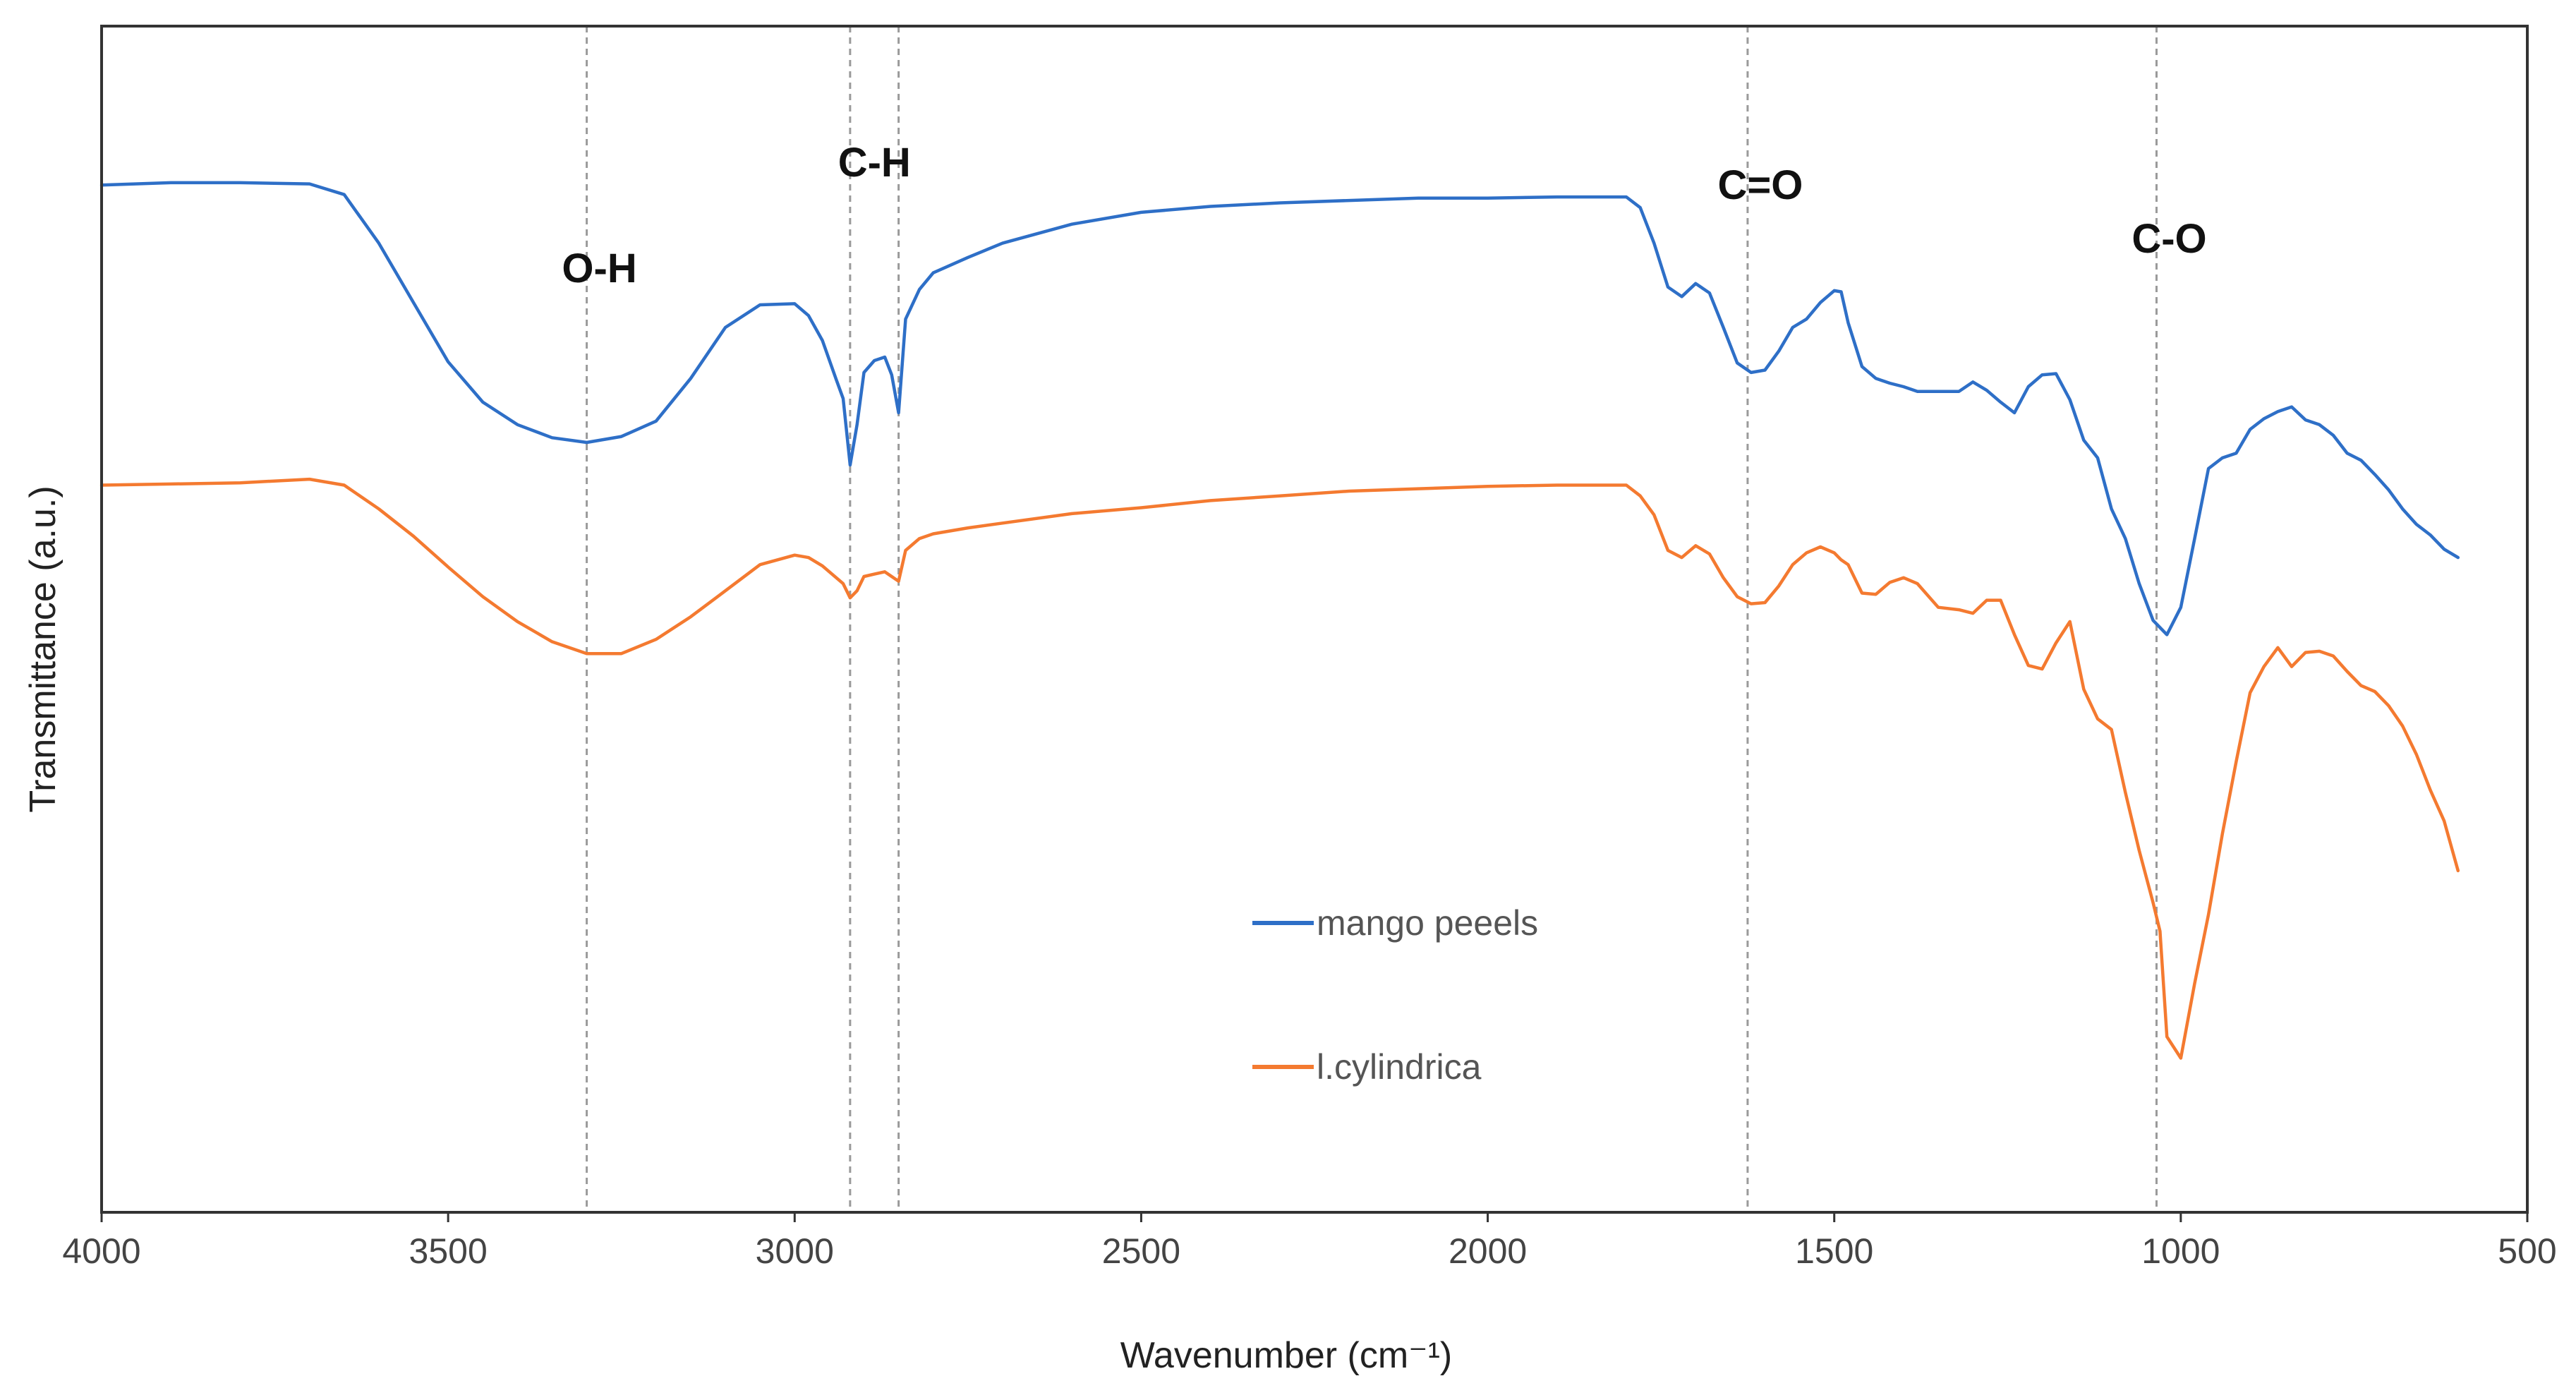 This screenshot has height=1400, width=2576. Describe the element at coordinates (2168, 239) in the screenshot. I see `band-label: C-O` at that location.